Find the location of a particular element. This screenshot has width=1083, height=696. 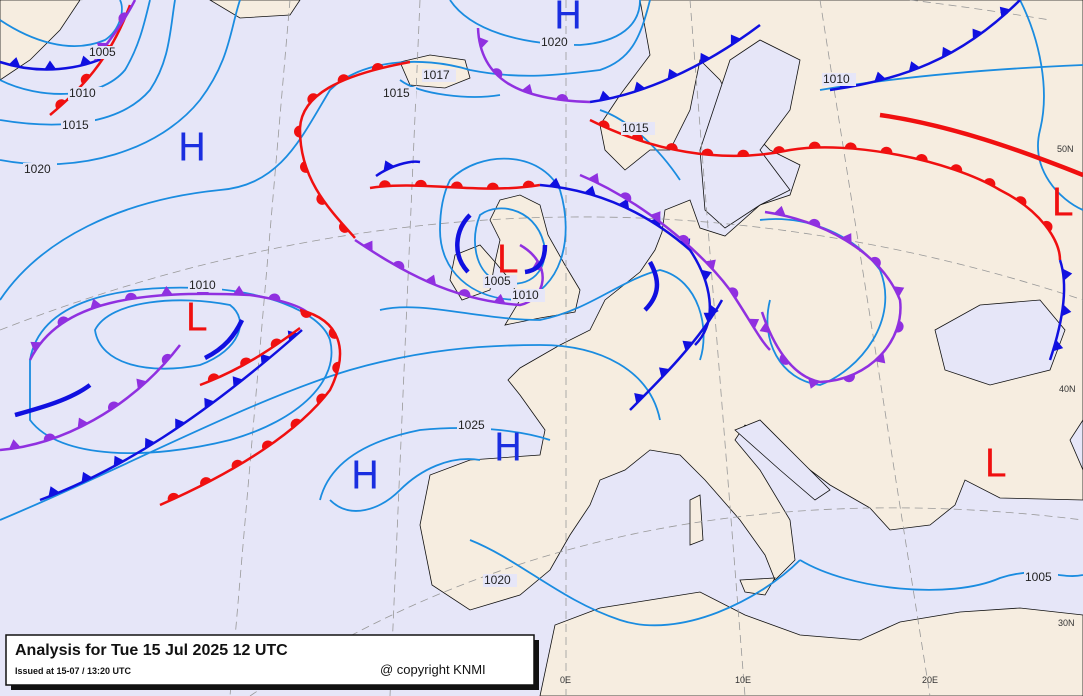

graticule-label: 50N is located at coordinates (1065, 149).